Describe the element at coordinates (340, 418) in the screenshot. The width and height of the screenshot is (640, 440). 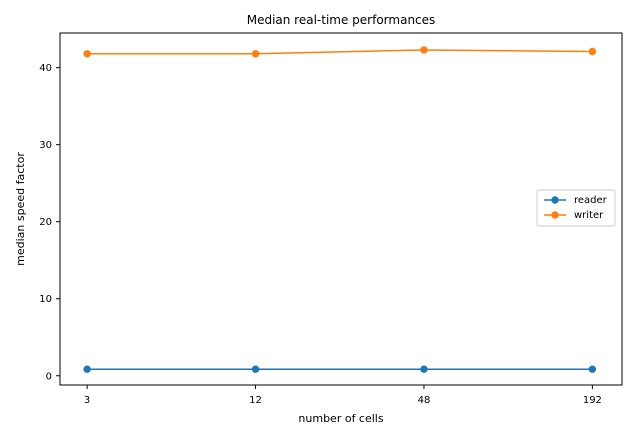
I see `x-axis-label: number of cells` at that location.